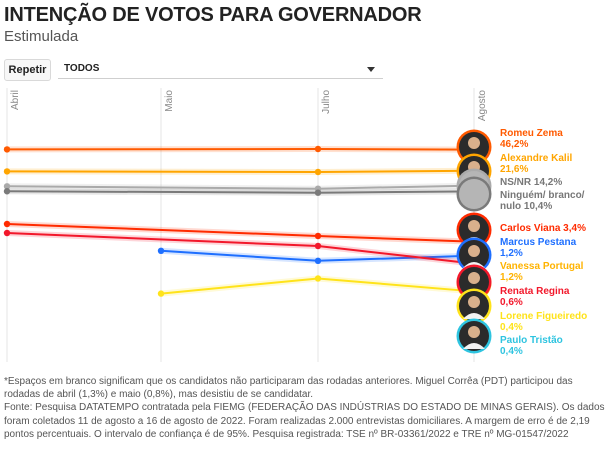 This screenshot has width=610, height=449. I want to click on series-label: Romeu Zema 46,2%, so click(531, 139).